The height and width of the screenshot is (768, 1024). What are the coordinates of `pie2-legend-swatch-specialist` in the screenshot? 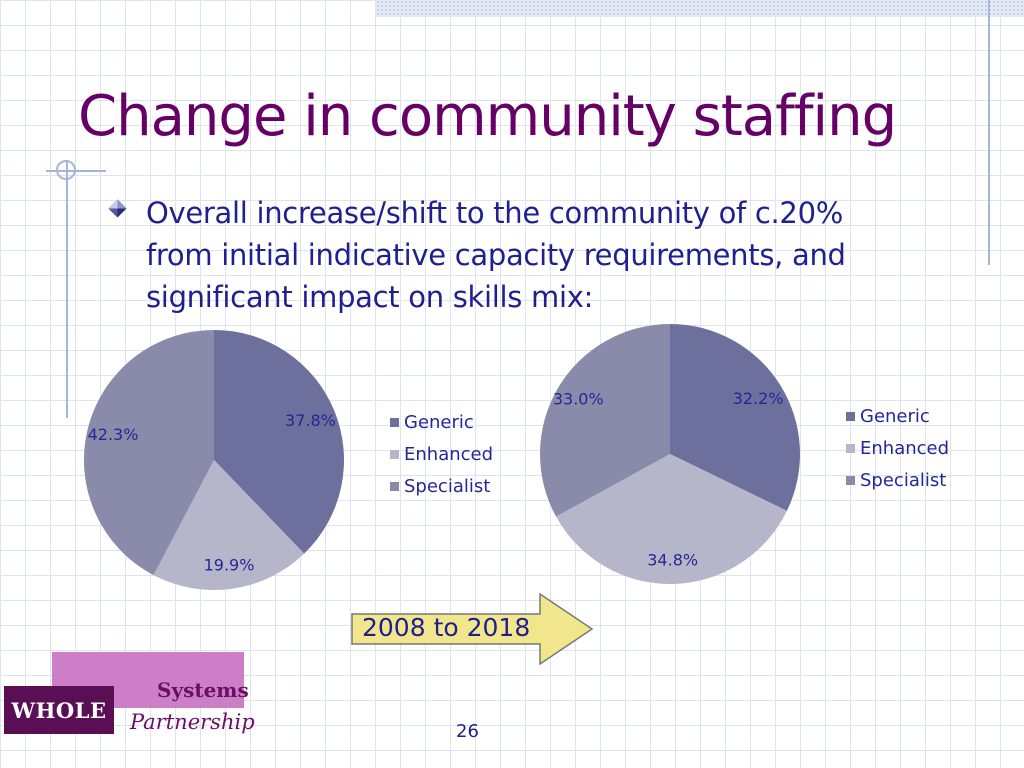 It's located at (850, 480).